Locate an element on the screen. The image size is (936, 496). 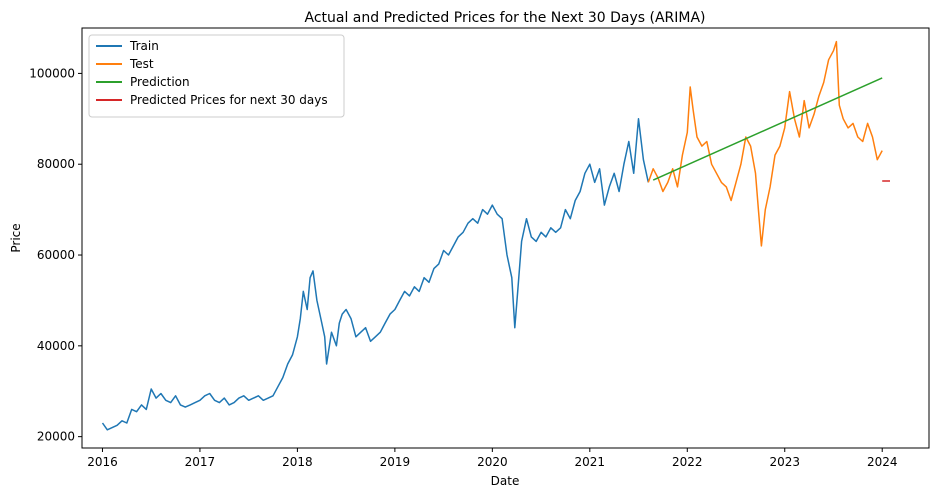
x-tick-label: 2019 is located at coordinates (395, 462).